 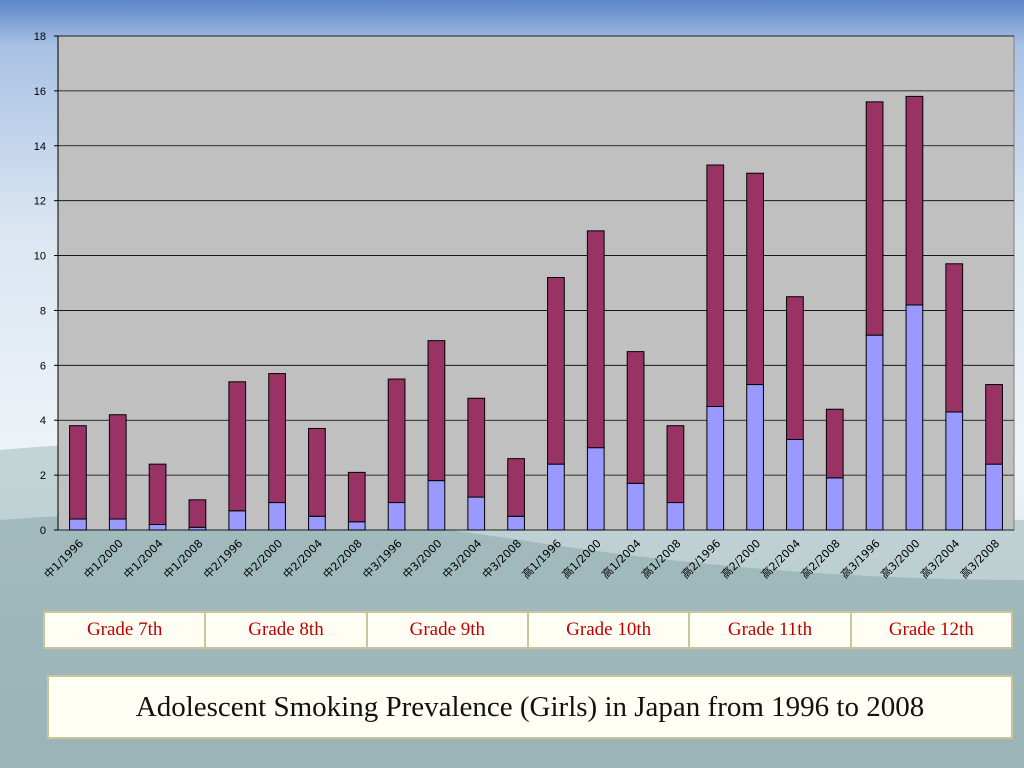 I want to click on x-category-label: 中2/1996, so click(x=223, y=559).